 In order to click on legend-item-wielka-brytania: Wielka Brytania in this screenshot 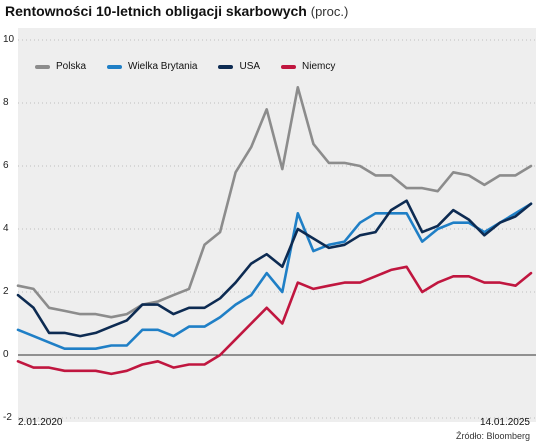, I will do `click(152, 66)`.